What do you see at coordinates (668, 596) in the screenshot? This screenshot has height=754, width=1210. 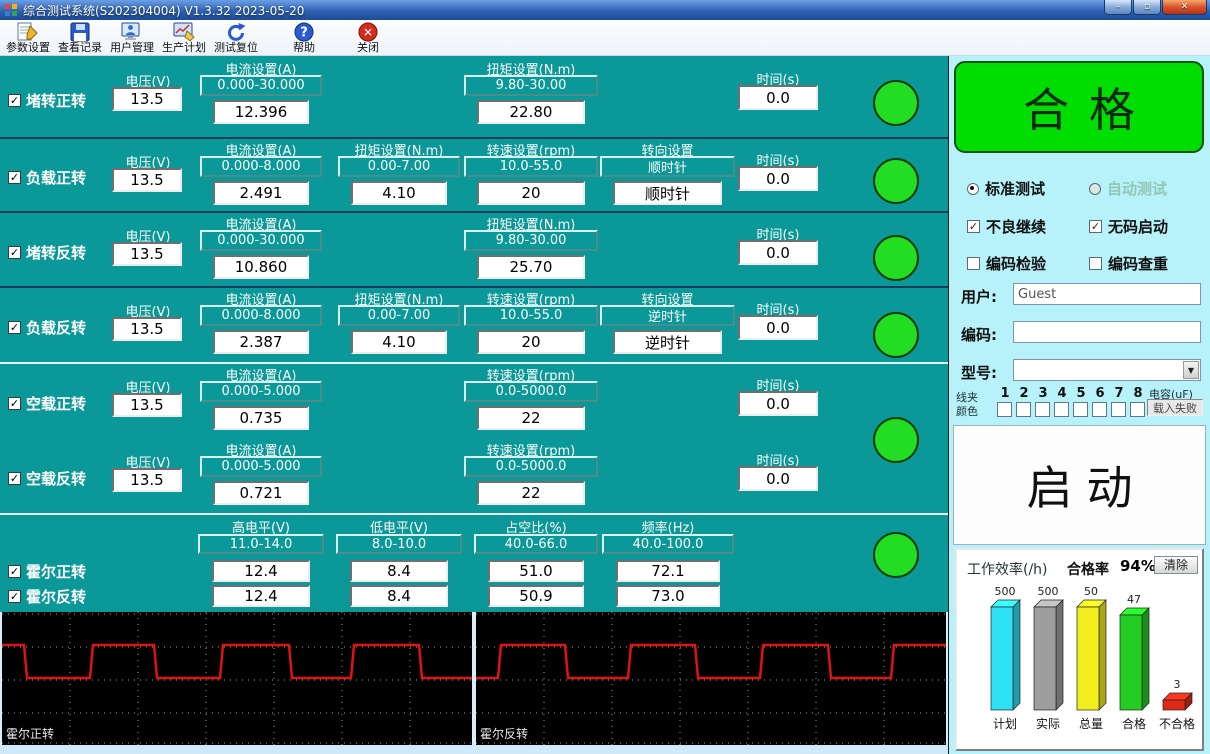 I see `measured-value: 73.0` at bounding box center [668, 596].